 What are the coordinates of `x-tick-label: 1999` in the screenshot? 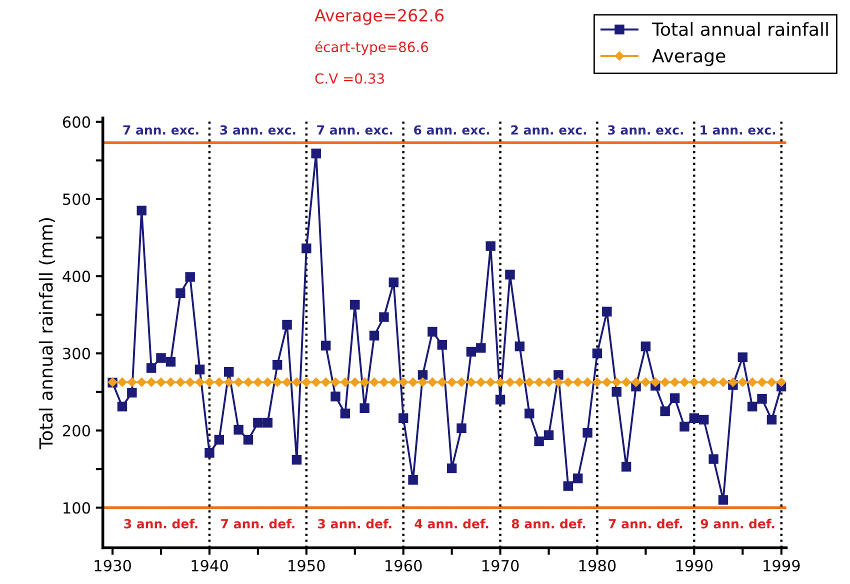 It's located at (782, 566).